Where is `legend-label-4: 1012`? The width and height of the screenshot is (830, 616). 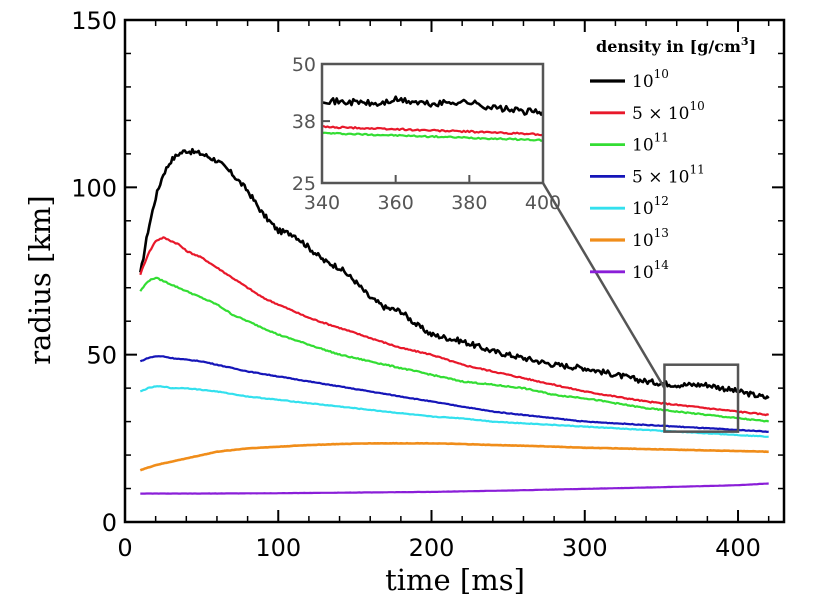 legend-label-4: 1012 is located at coordinates (650, 206).